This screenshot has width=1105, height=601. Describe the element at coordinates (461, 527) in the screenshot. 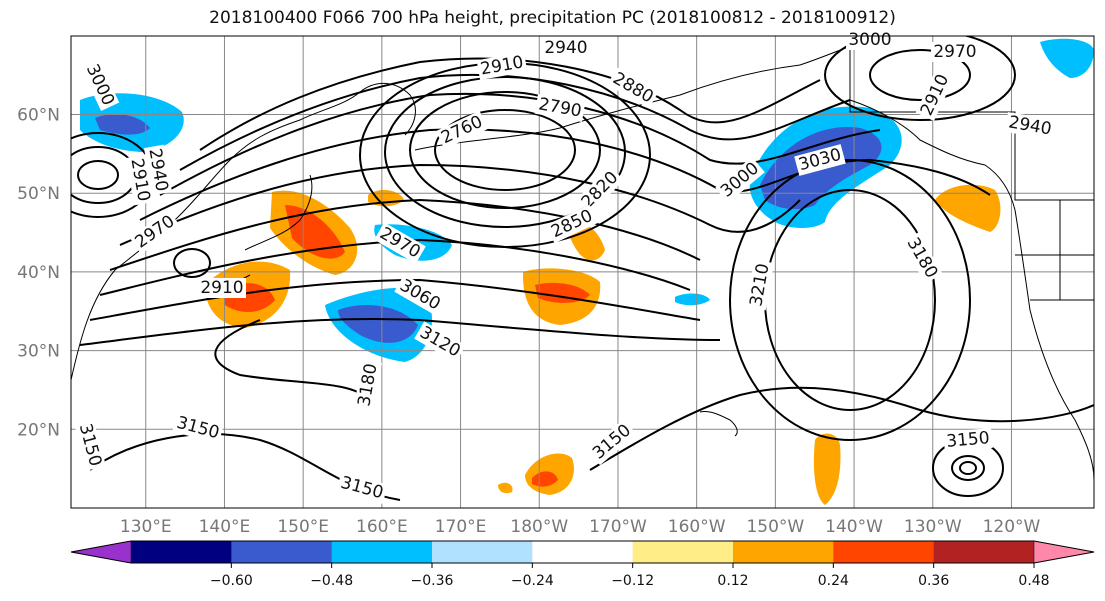

I see `longitude-label: 170°E` at that location.